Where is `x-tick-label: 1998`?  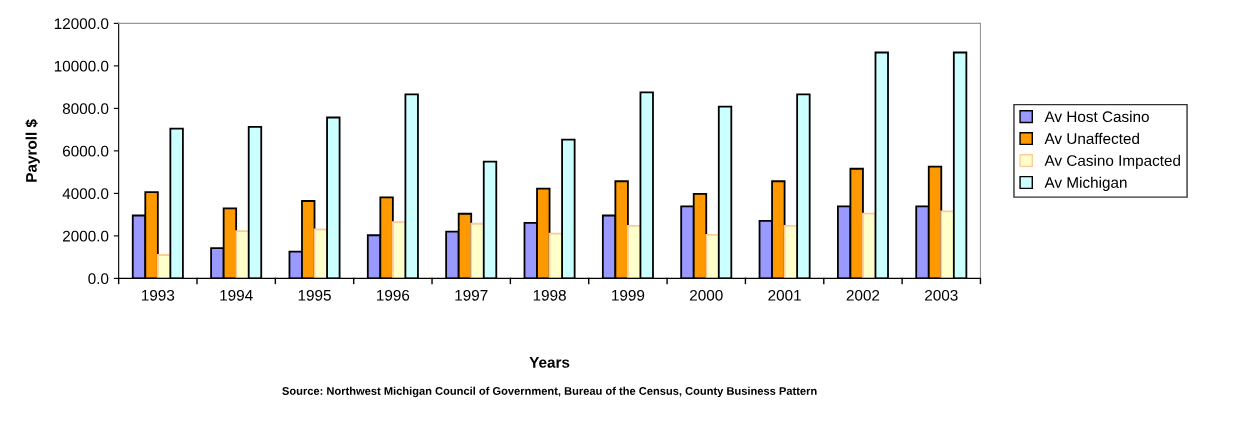
x-tick-label: 1998 is located at coordinates (549, 295).